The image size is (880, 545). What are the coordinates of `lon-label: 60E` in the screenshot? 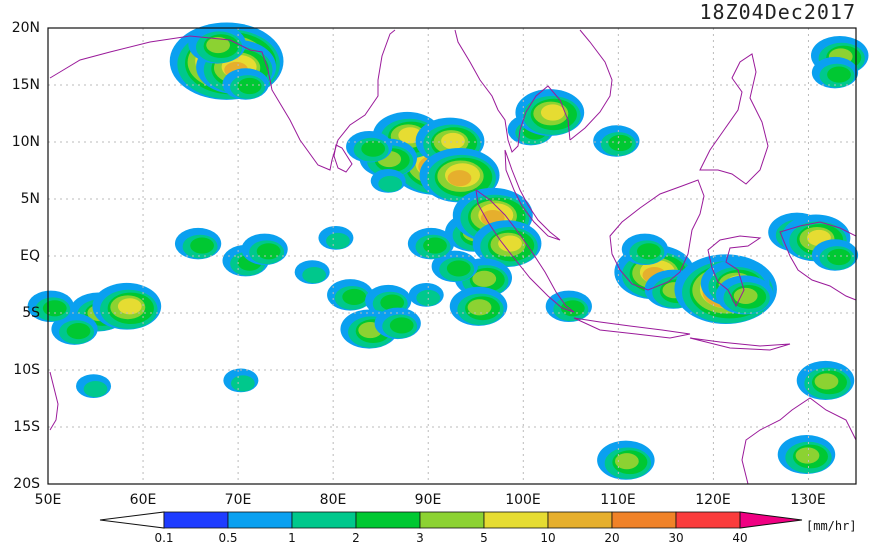 It's located at (143, 500).